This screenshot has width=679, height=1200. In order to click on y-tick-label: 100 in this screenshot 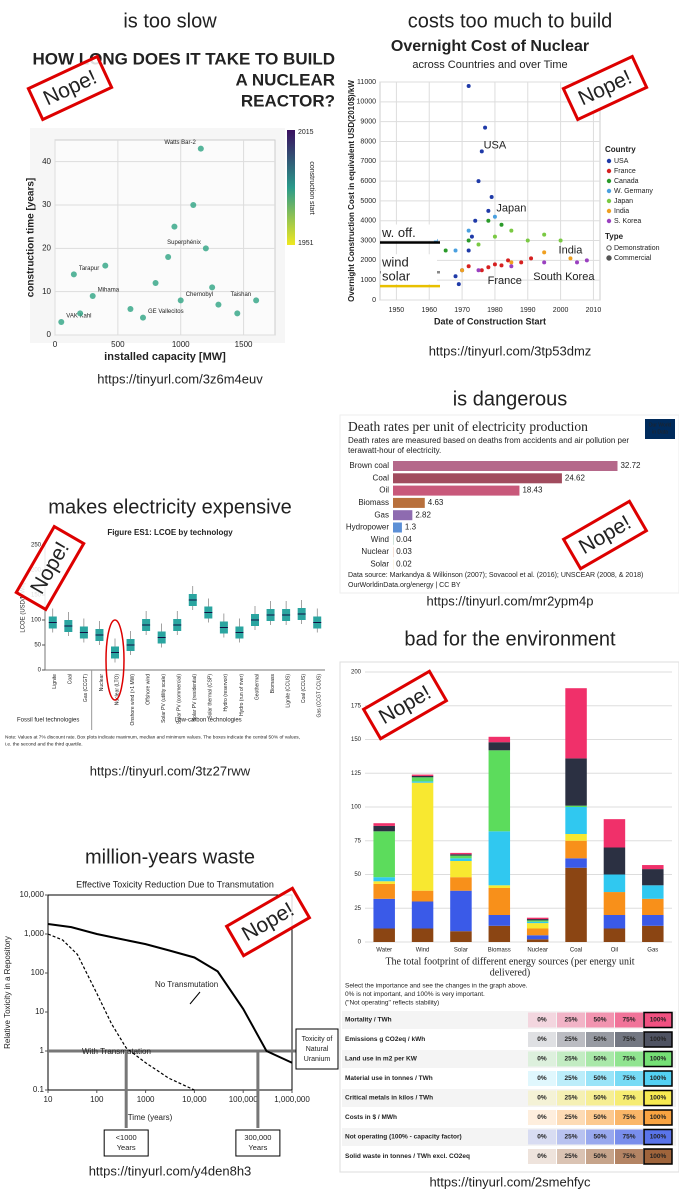, I will do `click(356, 808)`.